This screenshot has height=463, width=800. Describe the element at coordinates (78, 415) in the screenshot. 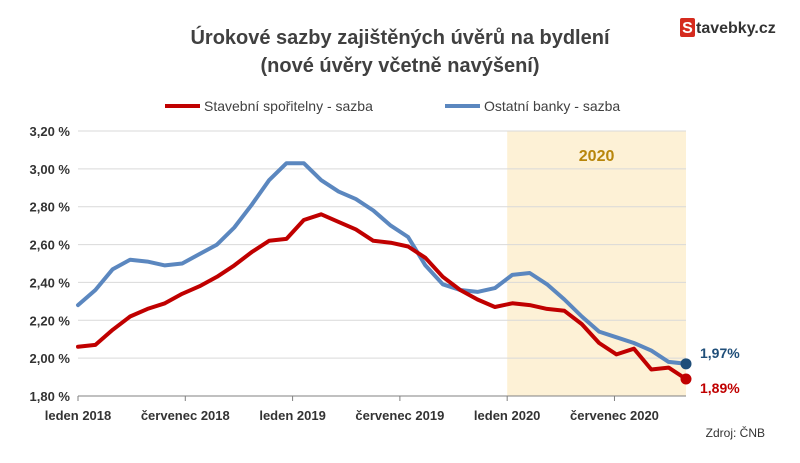

I see `x-tick-label: leden 2018` at that location.